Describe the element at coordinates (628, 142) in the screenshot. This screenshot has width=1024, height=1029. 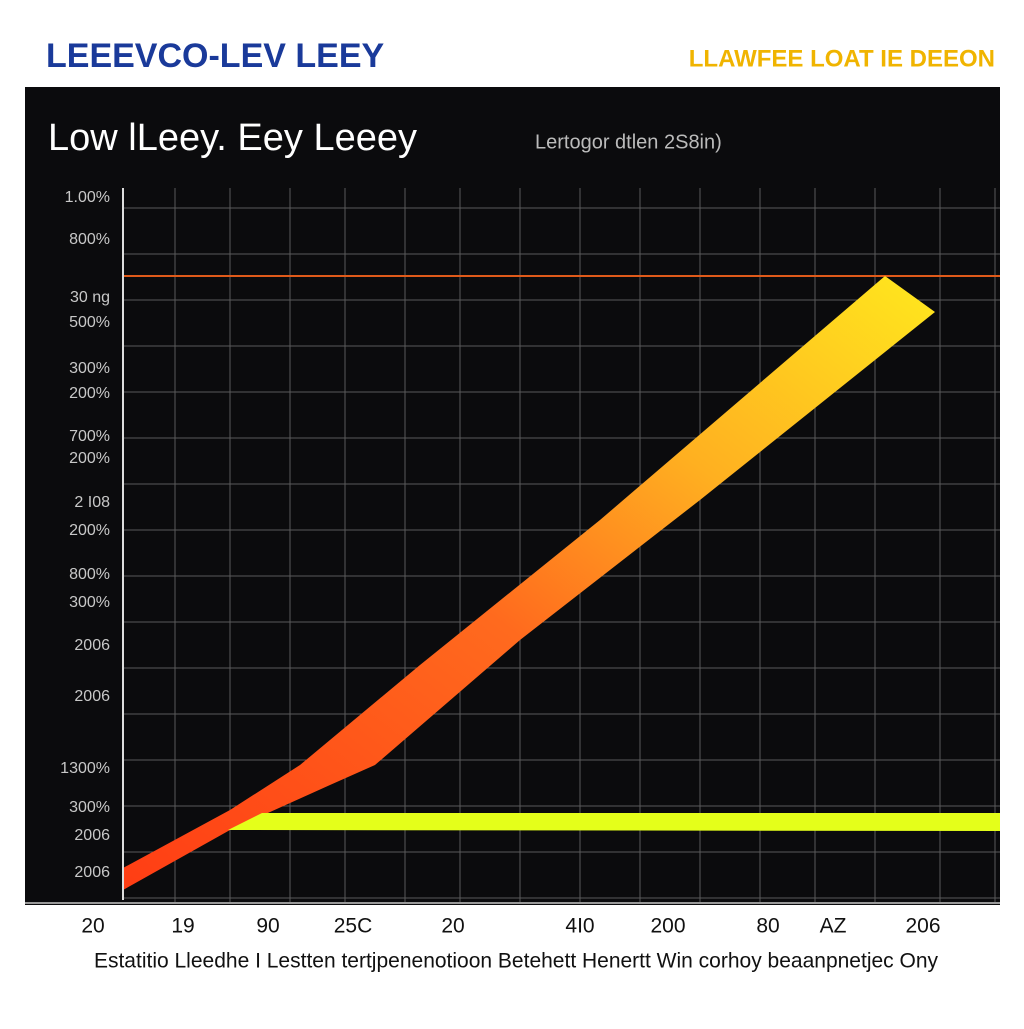
I see `panel-subtitle: Lertogor dtlen 2S8in)` at that location.